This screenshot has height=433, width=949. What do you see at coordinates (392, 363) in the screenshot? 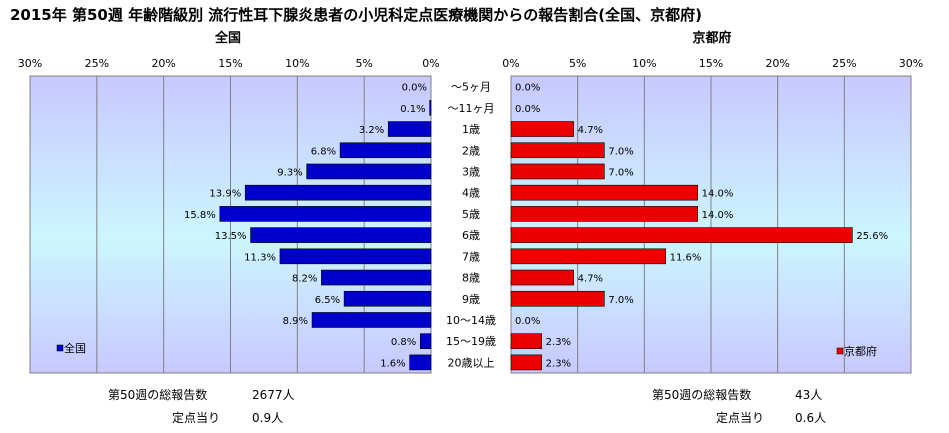
I see `national-value-label: 1.6%` at bounding box center [392, 363].